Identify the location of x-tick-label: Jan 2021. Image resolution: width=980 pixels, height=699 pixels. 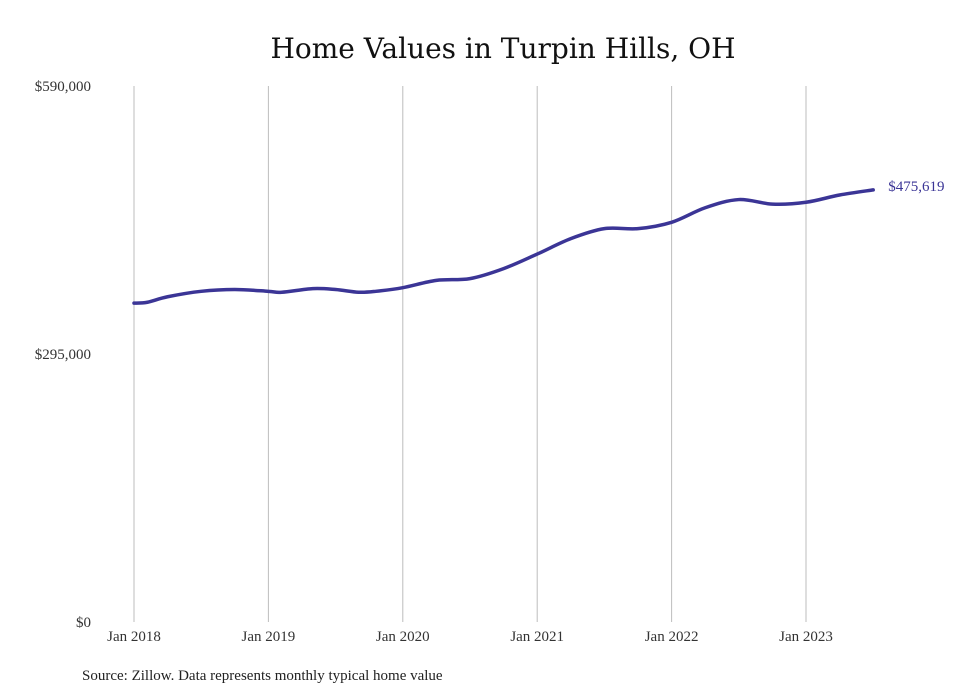
(537, 637).